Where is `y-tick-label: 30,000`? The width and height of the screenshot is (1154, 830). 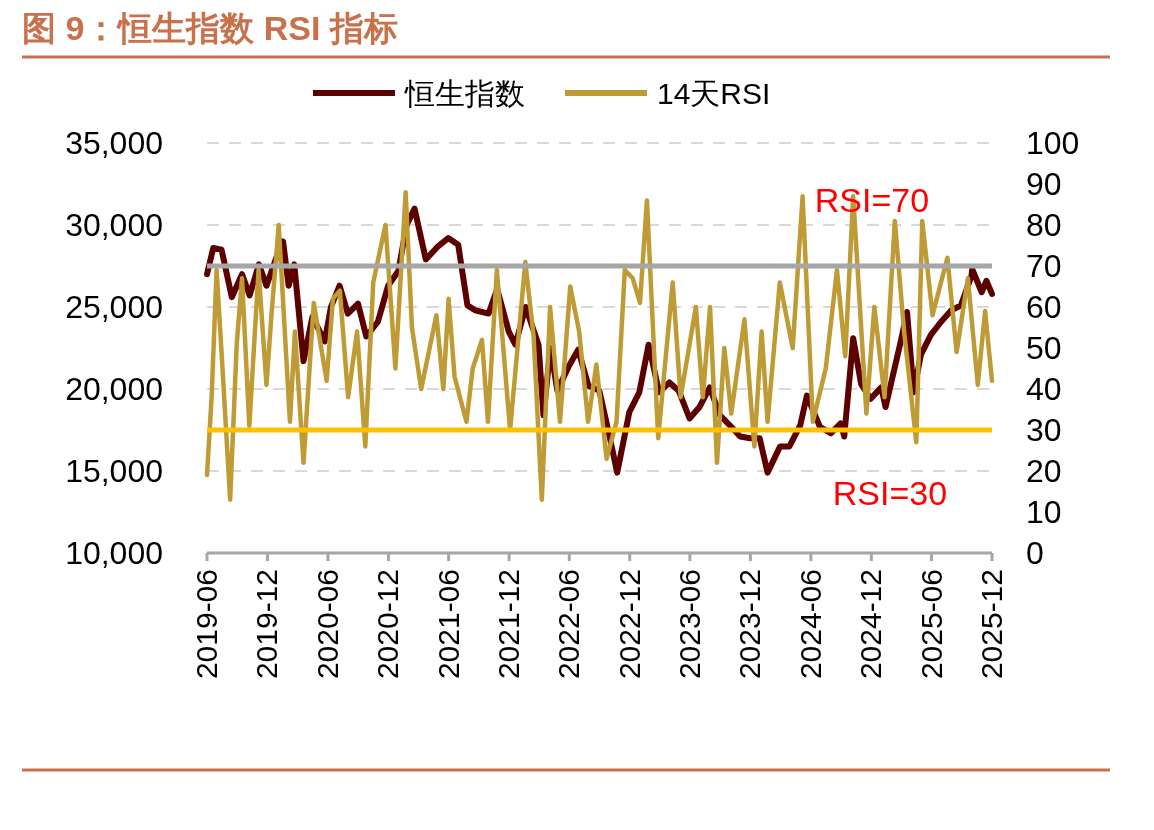 y-tick-label: 30,000 is located at coordinates (114, 225).